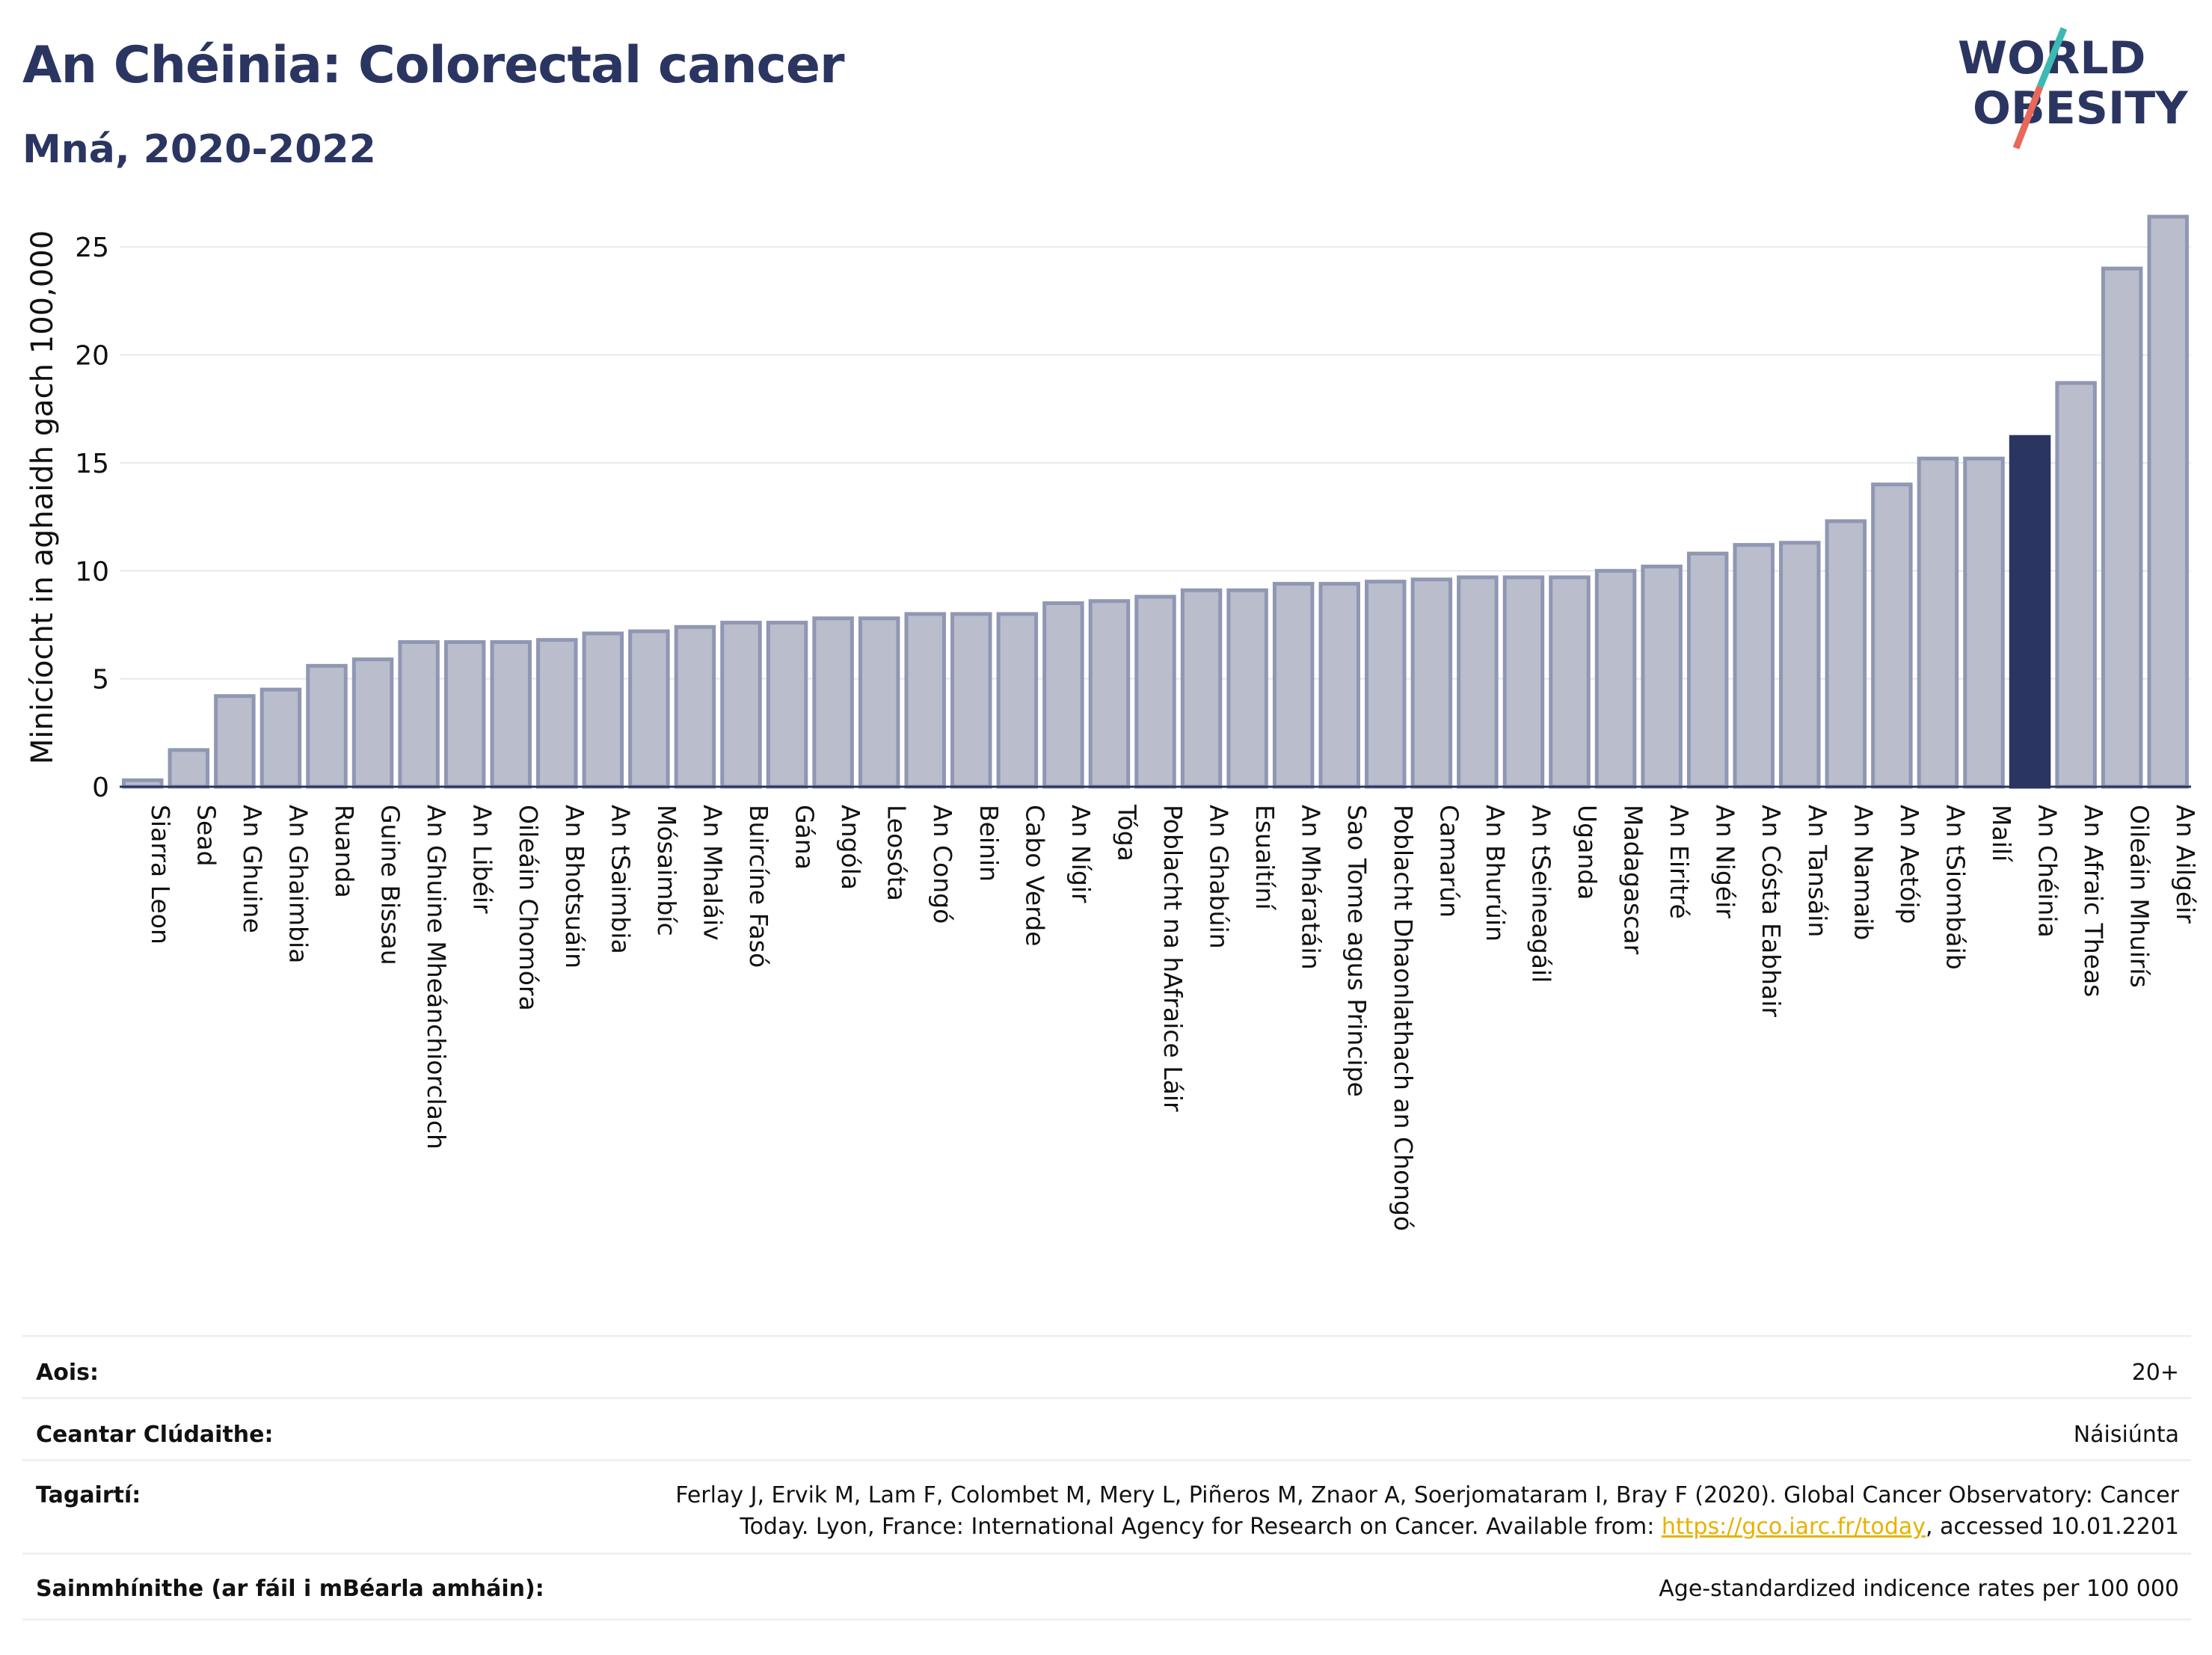  Describe the element at coordinates (1909, 864) in the screenshot. I see `x-tick-label: An Aetóip` at that location.